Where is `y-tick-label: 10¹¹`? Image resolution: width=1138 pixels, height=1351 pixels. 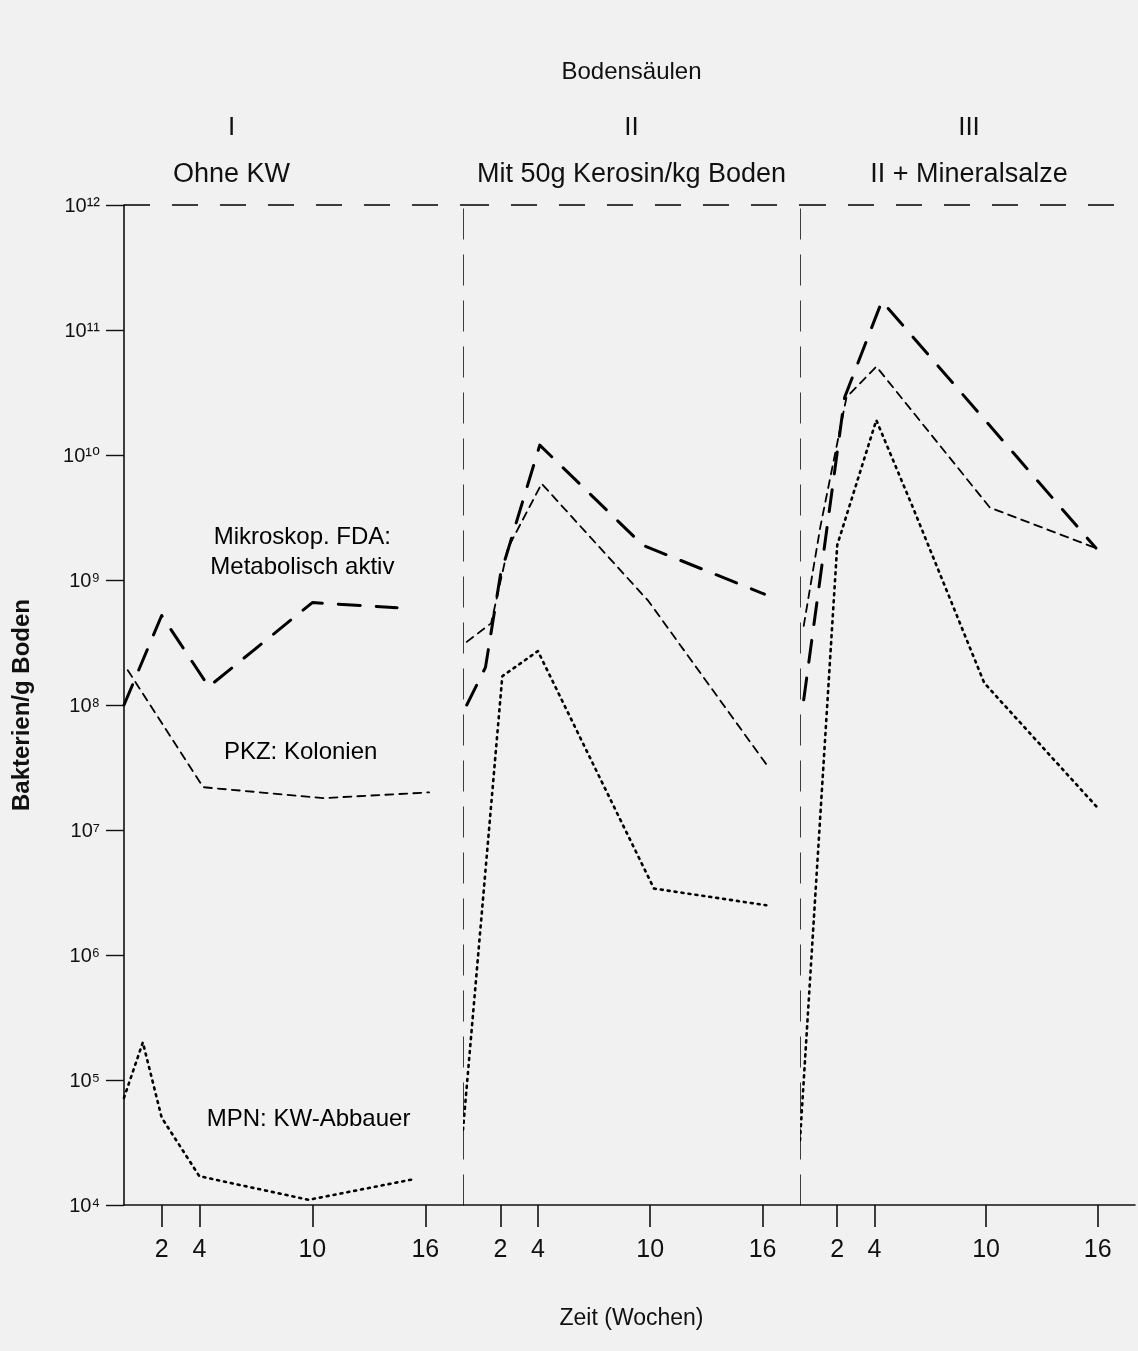
y-tick-label: 10¹¹ is located at coordinates (82, 330).